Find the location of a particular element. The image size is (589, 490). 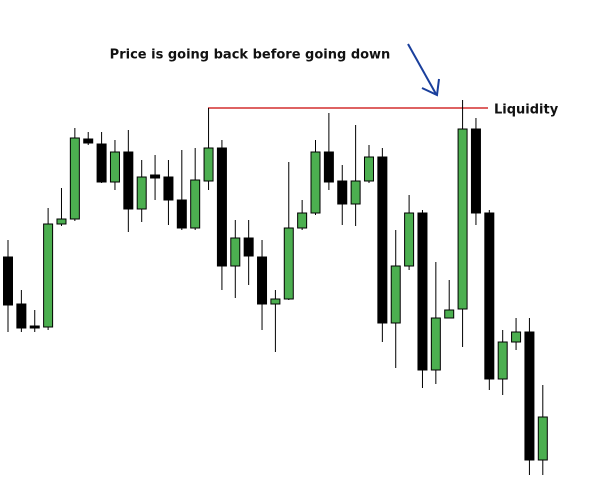

annotation: Price is going back before going down is located at coordinates (250, 55).